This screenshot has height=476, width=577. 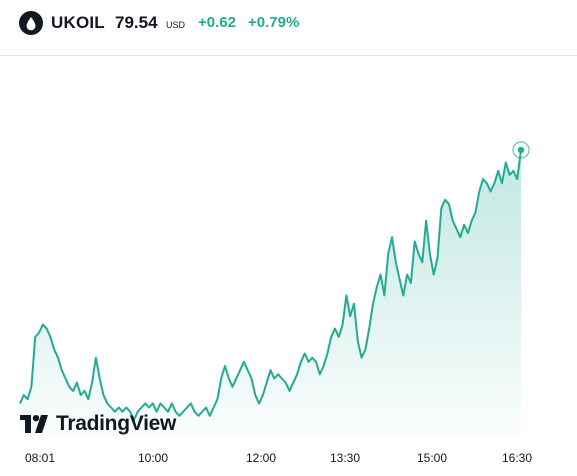 What do you see at coordinates (136, 22) in the screenshot?
I see `last-price: 79.54` at bounding box center [136, 22].